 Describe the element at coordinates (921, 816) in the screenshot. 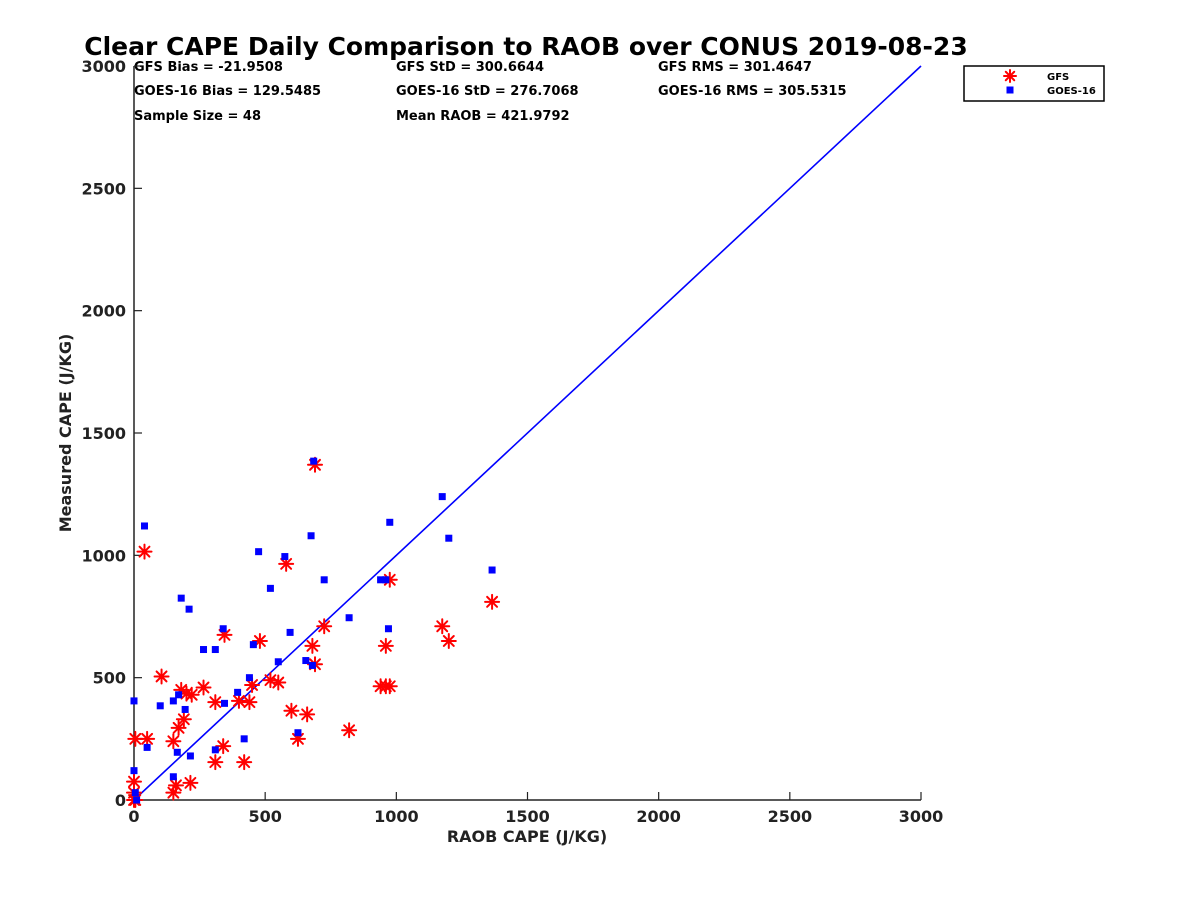

I see `x-tick-label: 3000` at that location.